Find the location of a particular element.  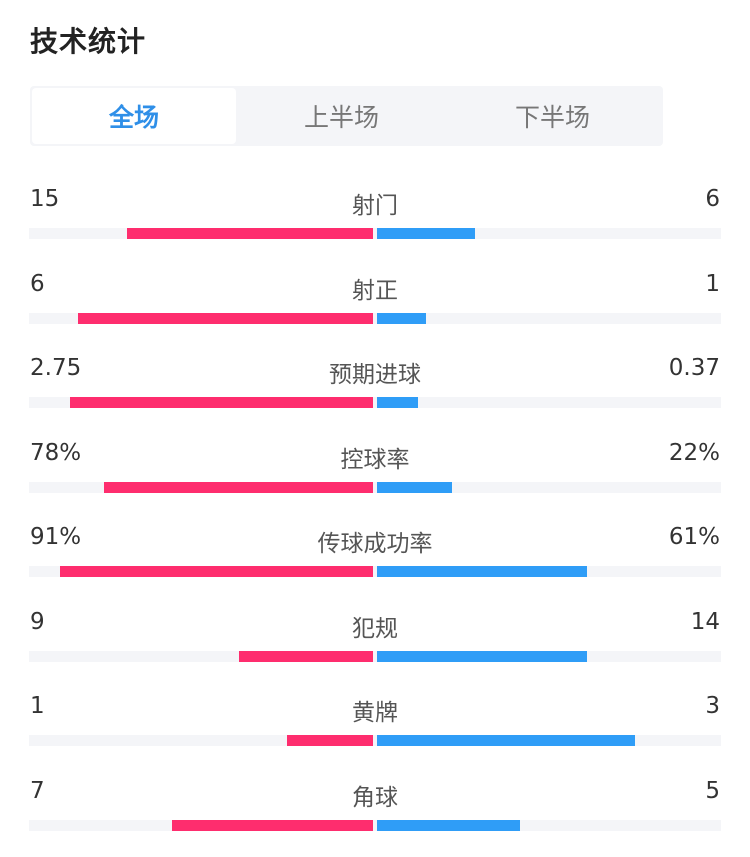

away-value: 5 is located at coordinates (712, 790).